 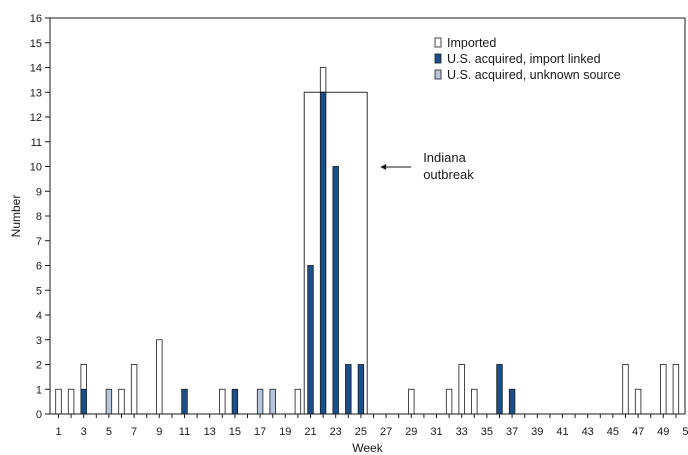 I want to click on x-tick-label: 33, so click(x=462, y=432).